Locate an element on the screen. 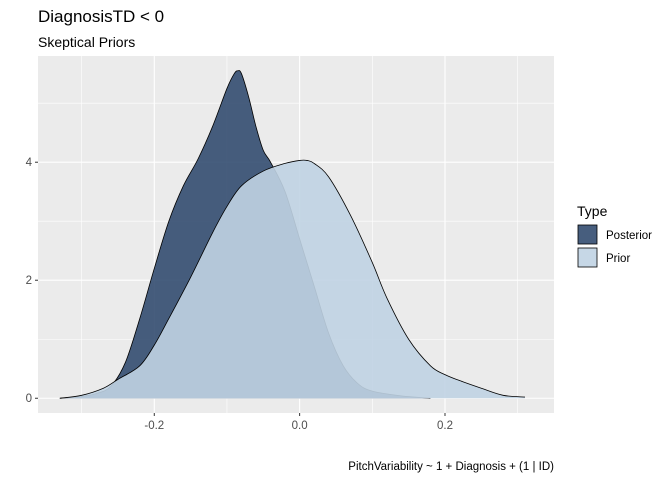 The image size is (672, 480). legend-label-prior: Prior is located at coordinates (618, 259).